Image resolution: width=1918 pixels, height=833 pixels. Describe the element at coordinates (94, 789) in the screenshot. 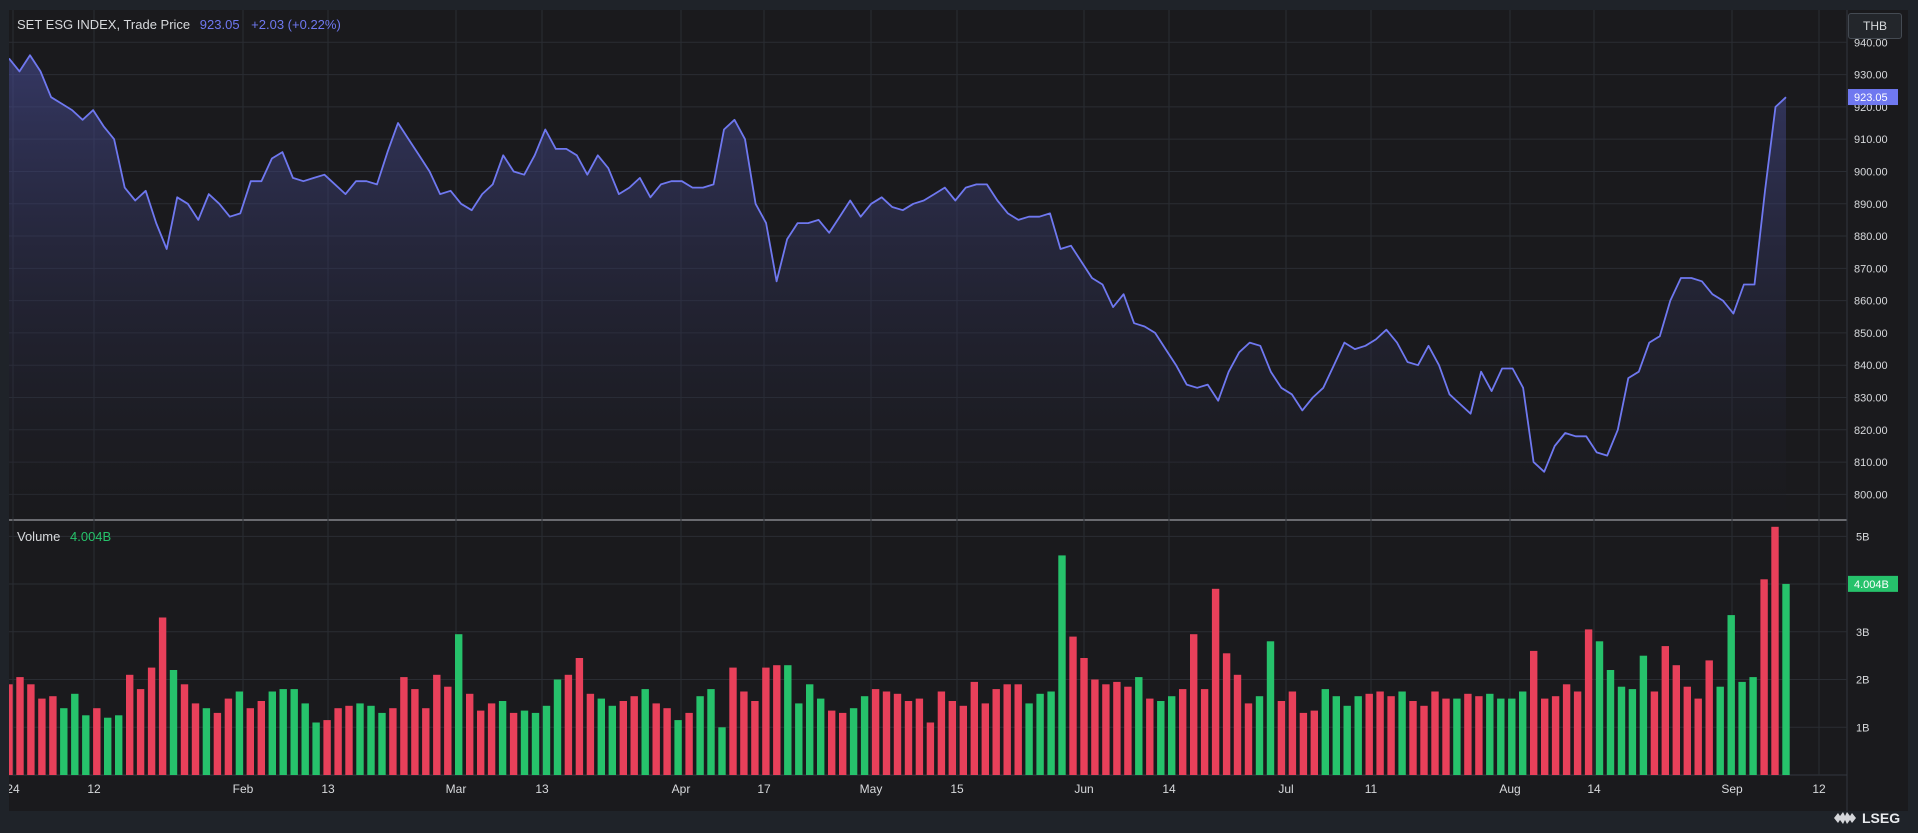

I see `x-tick-label: 12` at that location.